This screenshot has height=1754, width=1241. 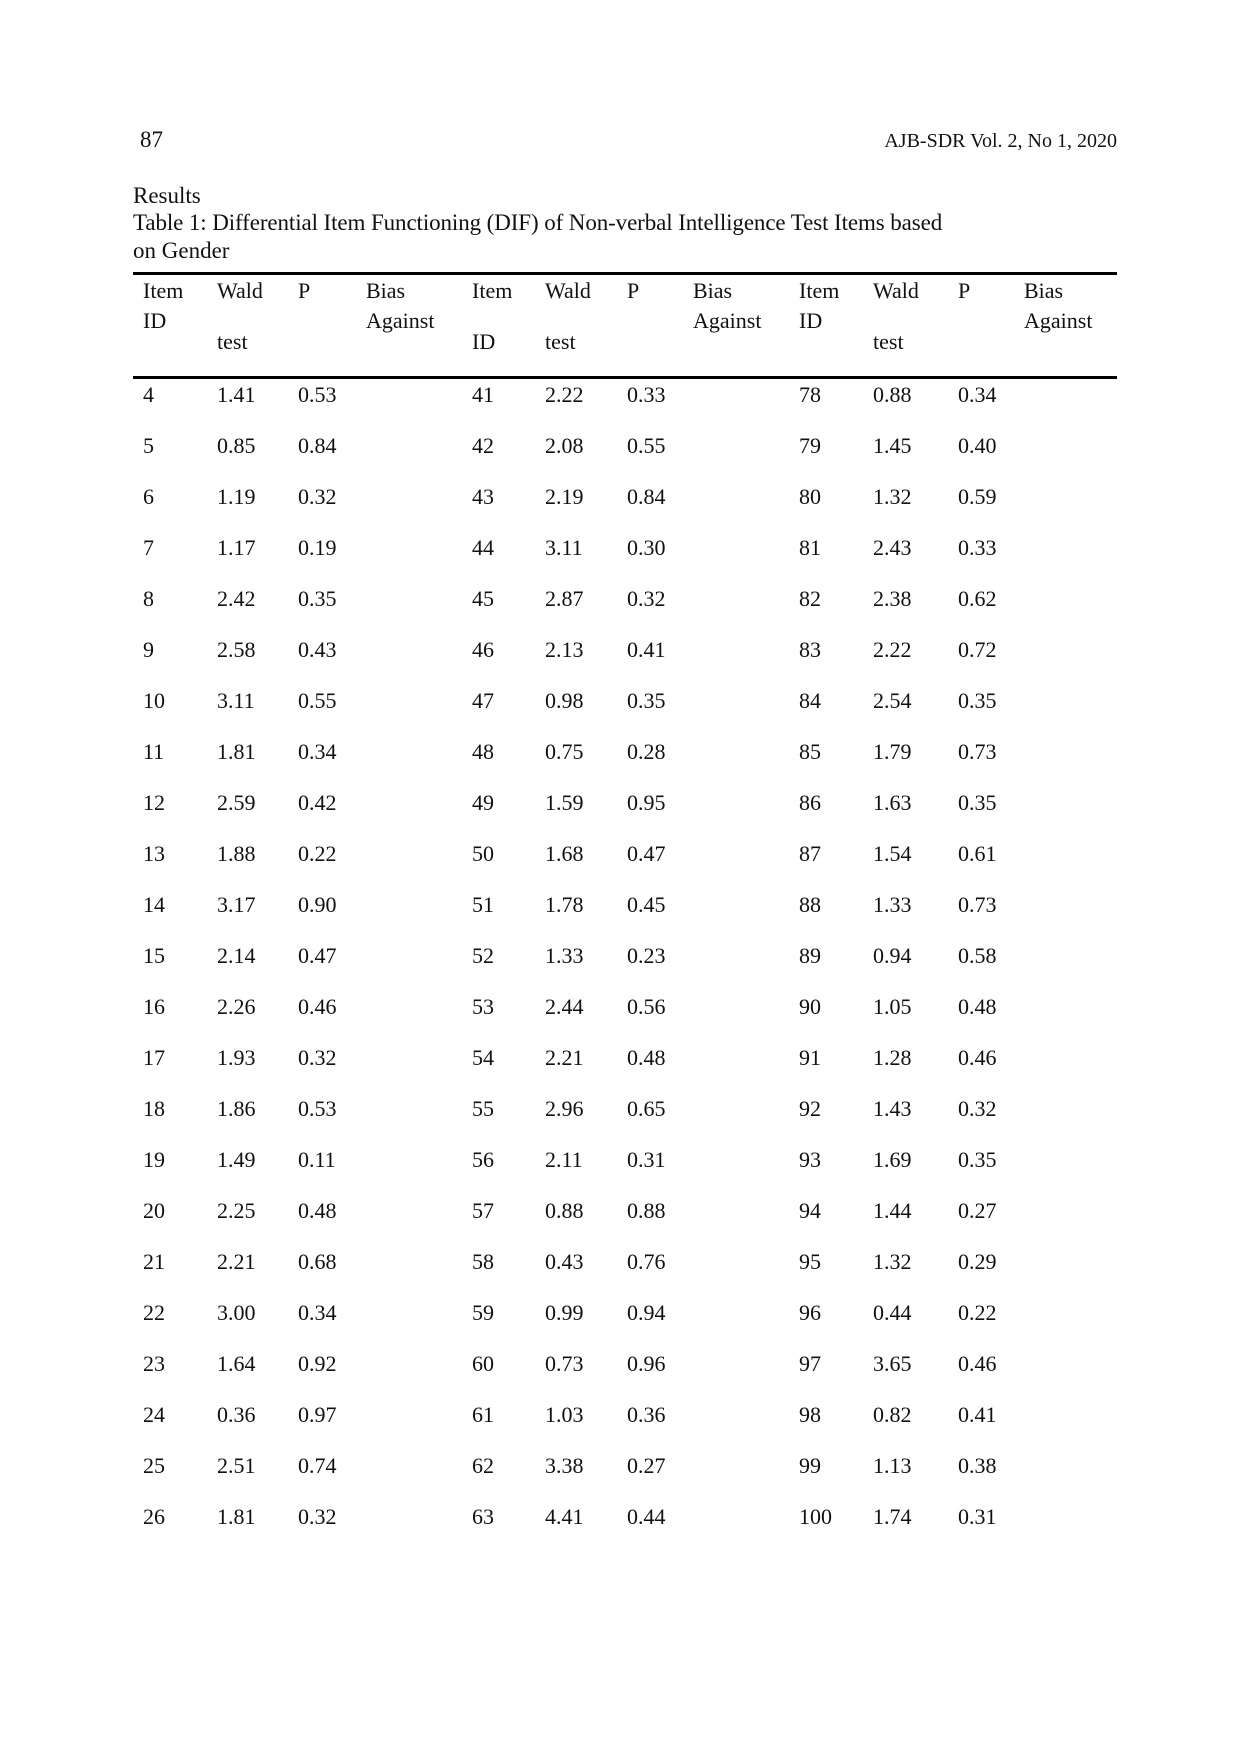 What do you see at coordinates (483, 1516) in the screenshot?
I see `table-cell: 63` at bounding box center [483, 1516].